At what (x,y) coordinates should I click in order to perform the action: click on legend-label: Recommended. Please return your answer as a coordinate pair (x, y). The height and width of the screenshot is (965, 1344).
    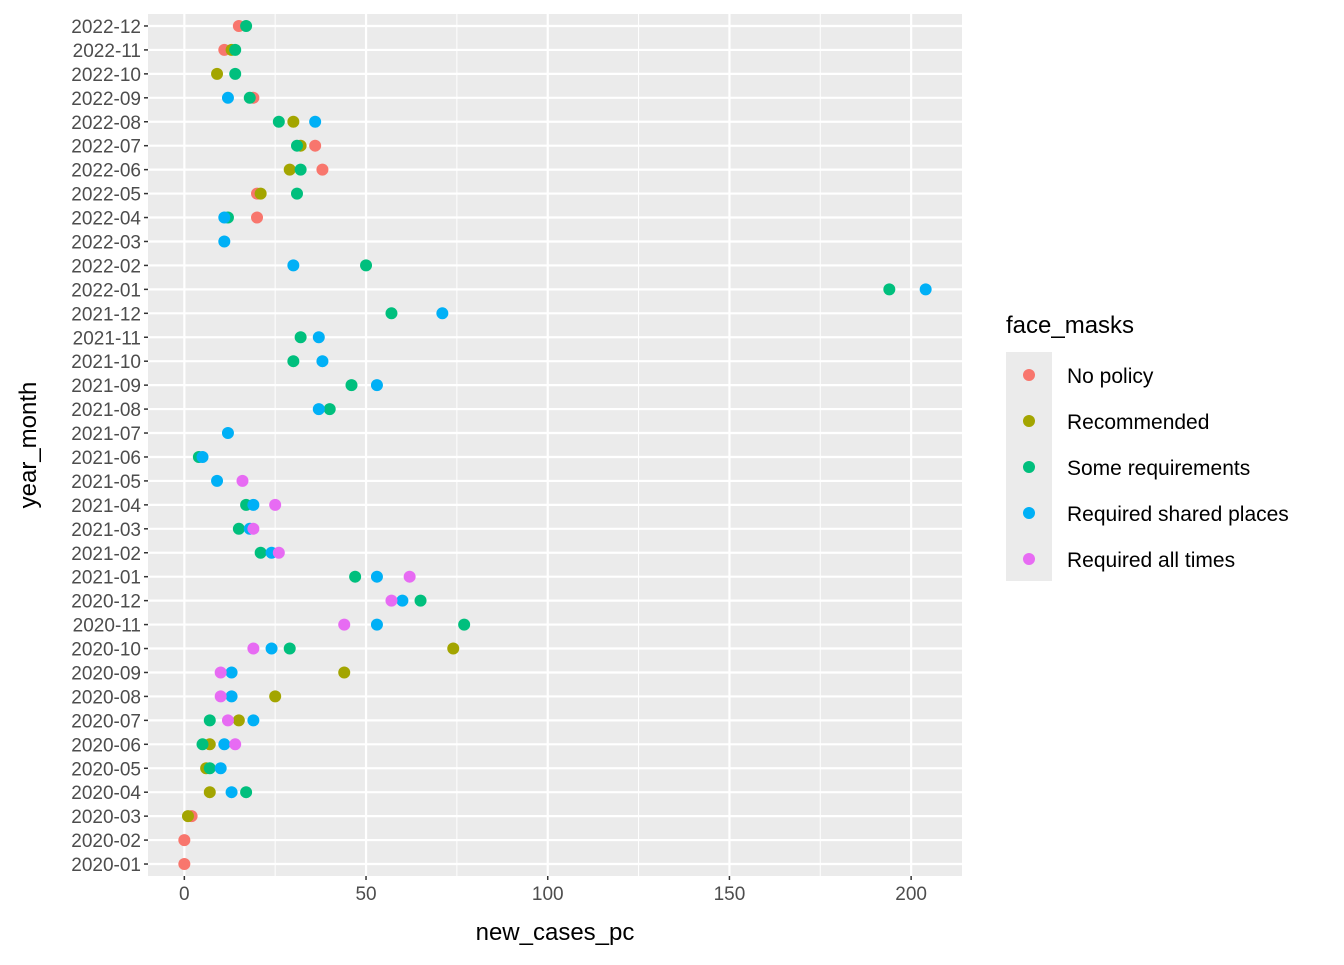
    Looking at the image, I should click on (1138, 422).